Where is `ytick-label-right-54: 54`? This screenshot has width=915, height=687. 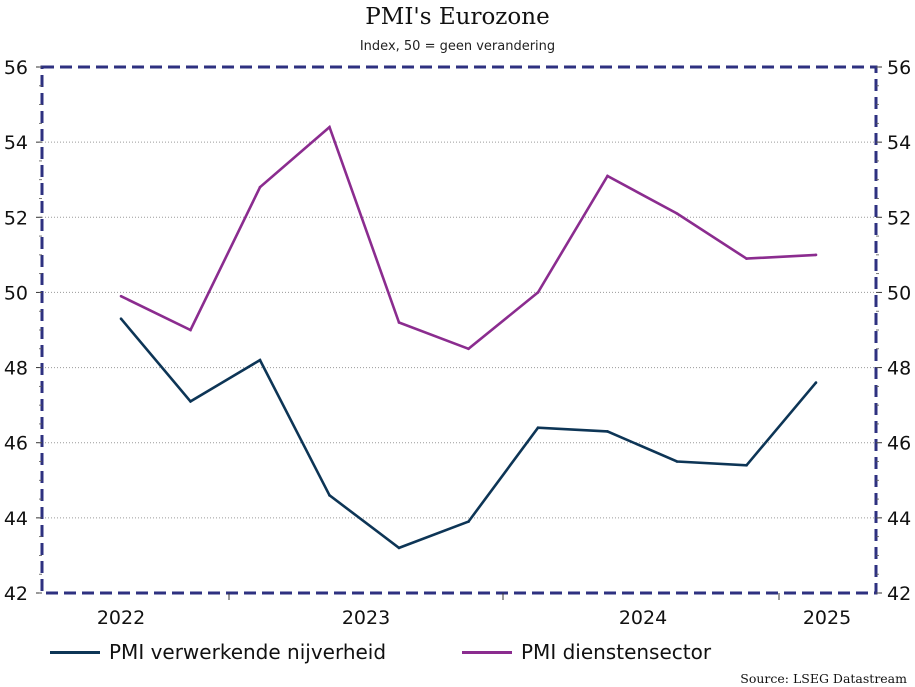
ytick-label-right-54: 54 is located at coordinates (899, 143).